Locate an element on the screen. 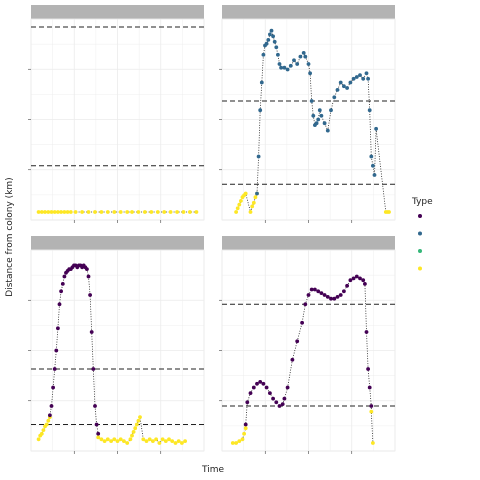 Image resolution: width=480 pixels, height=480 pixels. series-blue is located at coordinates (316, 112).